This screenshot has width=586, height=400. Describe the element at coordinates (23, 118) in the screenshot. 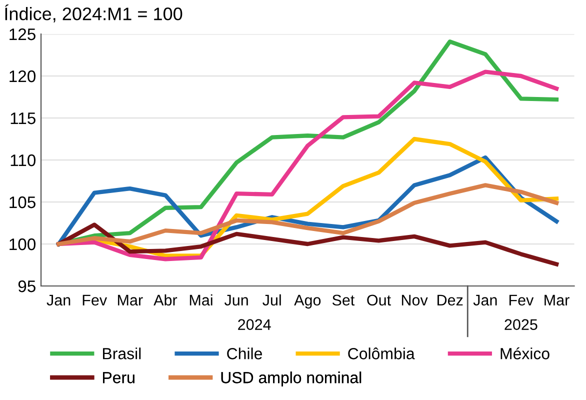

I see `y-tick-label: 115` at that location.